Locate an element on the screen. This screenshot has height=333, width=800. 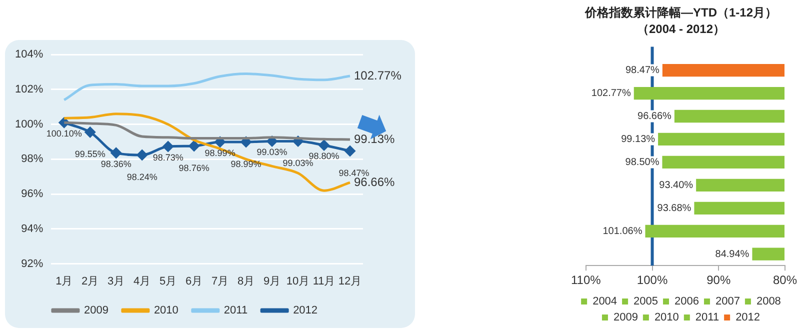
legend-label: 2008 is located at coordinates (768, 302).